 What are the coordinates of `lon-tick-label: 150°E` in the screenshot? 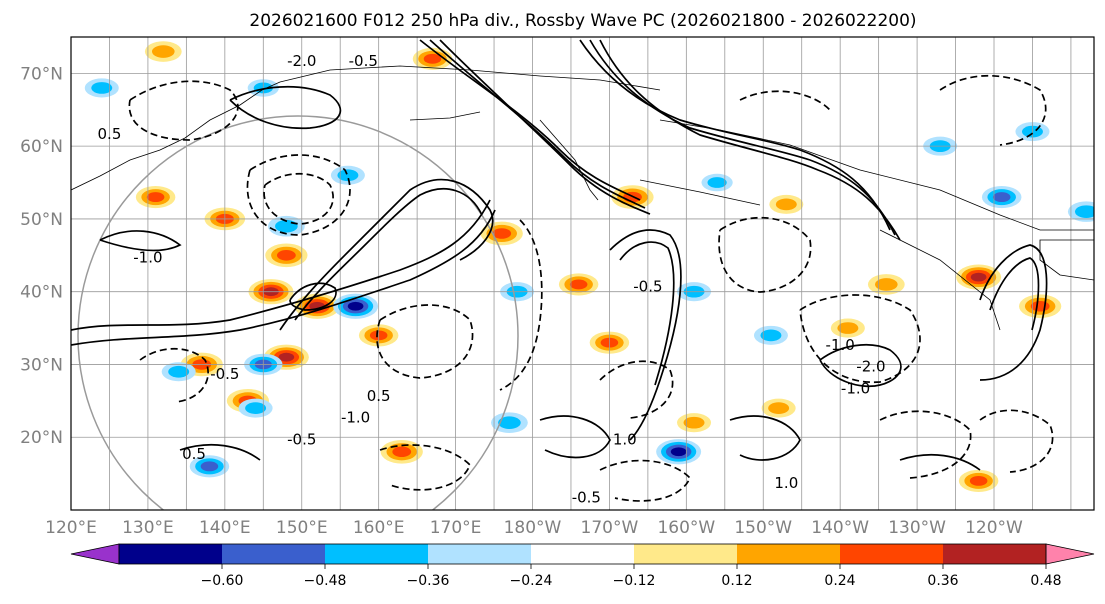 It's located at (302, 528).